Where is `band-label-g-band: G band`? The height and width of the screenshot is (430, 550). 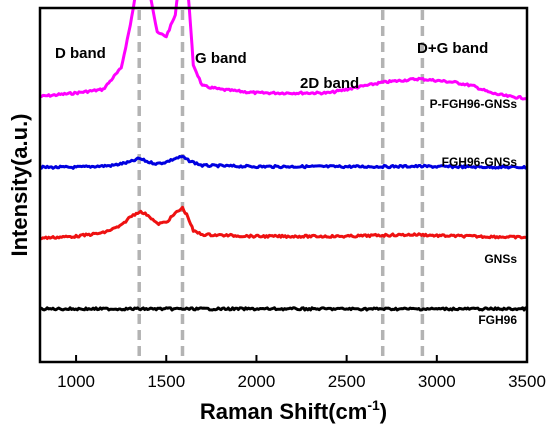 band-label-g-band: G band is located at coordinates (221, 58).